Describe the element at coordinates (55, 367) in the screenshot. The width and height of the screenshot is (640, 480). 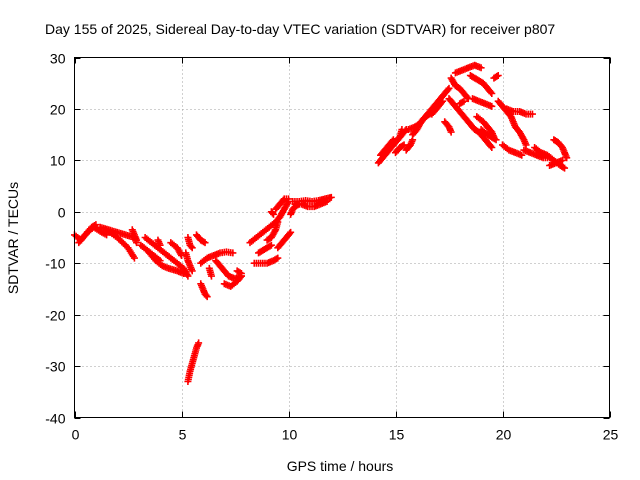
I see `y-tick-label: -30` at that location.